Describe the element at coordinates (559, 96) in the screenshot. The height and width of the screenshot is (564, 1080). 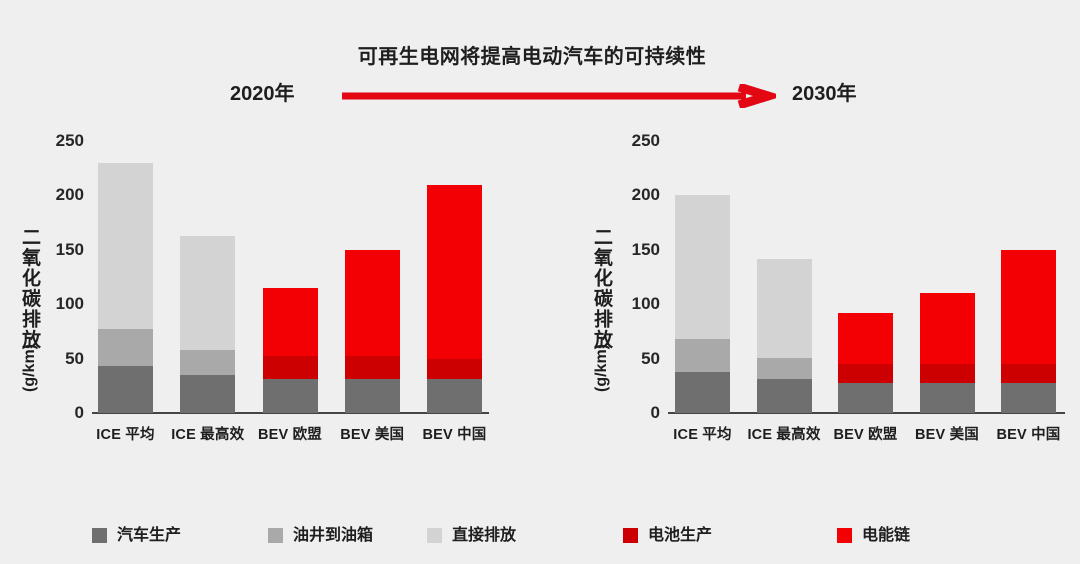
I see `arrow-right-icon` at that location.